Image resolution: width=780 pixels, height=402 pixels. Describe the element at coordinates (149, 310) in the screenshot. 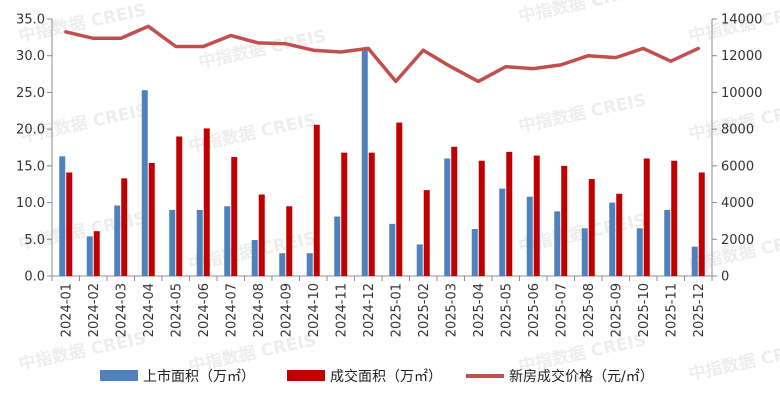

I see `x-tick-label: 2024-04` at that location.